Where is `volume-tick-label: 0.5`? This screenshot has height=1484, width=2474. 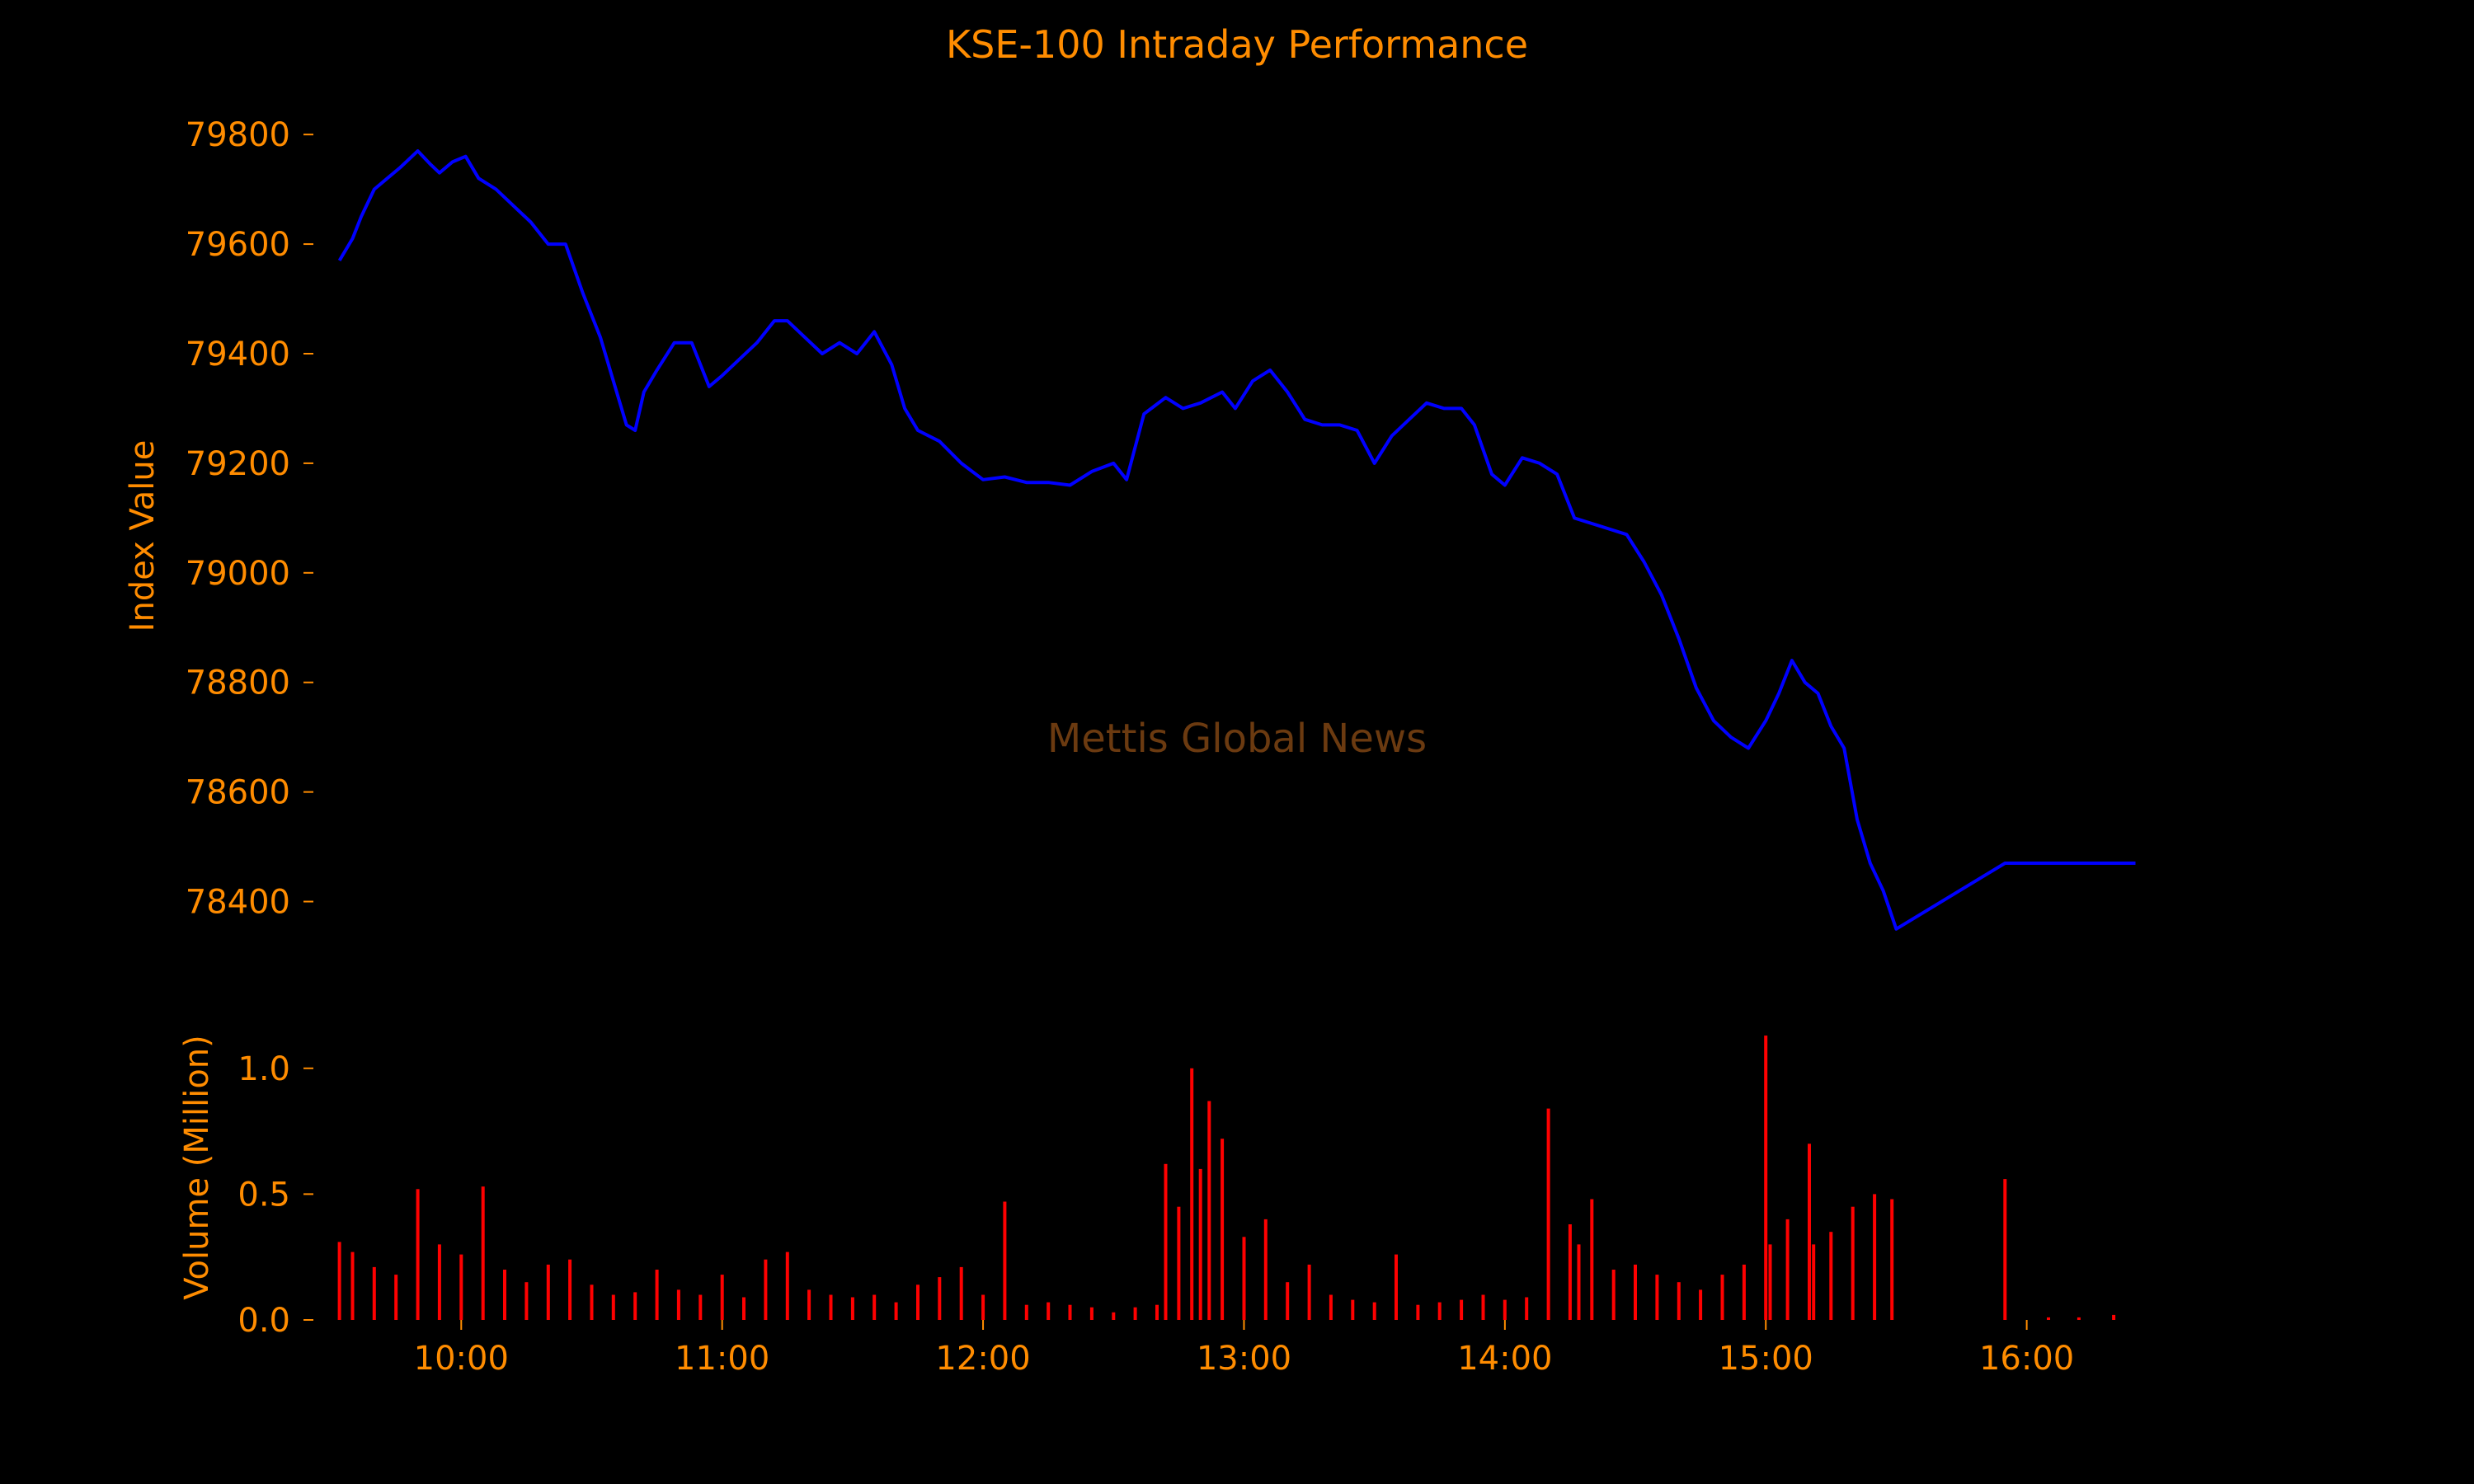
volume-tick-label: 0.5 is located at coordinates (264, 1195).